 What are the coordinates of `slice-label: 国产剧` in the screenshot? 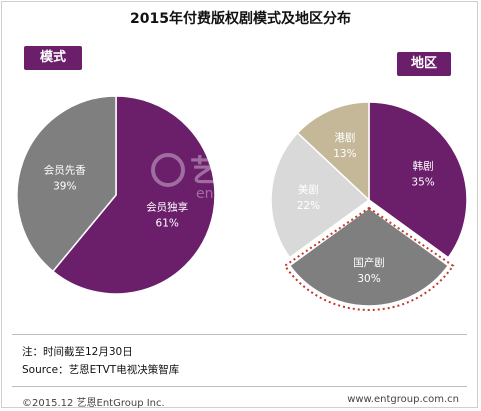 It's located at (369, 262).